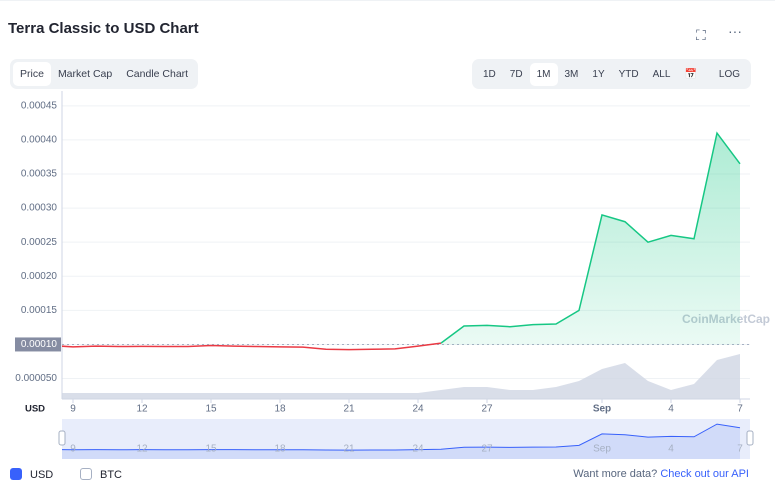 The height and width of the screenshot is (485, 775). What do you see at coordinates (36, 378) in the screenshot?
I see `y-tick-label: 0.000050` at bounding box center [36, 378].